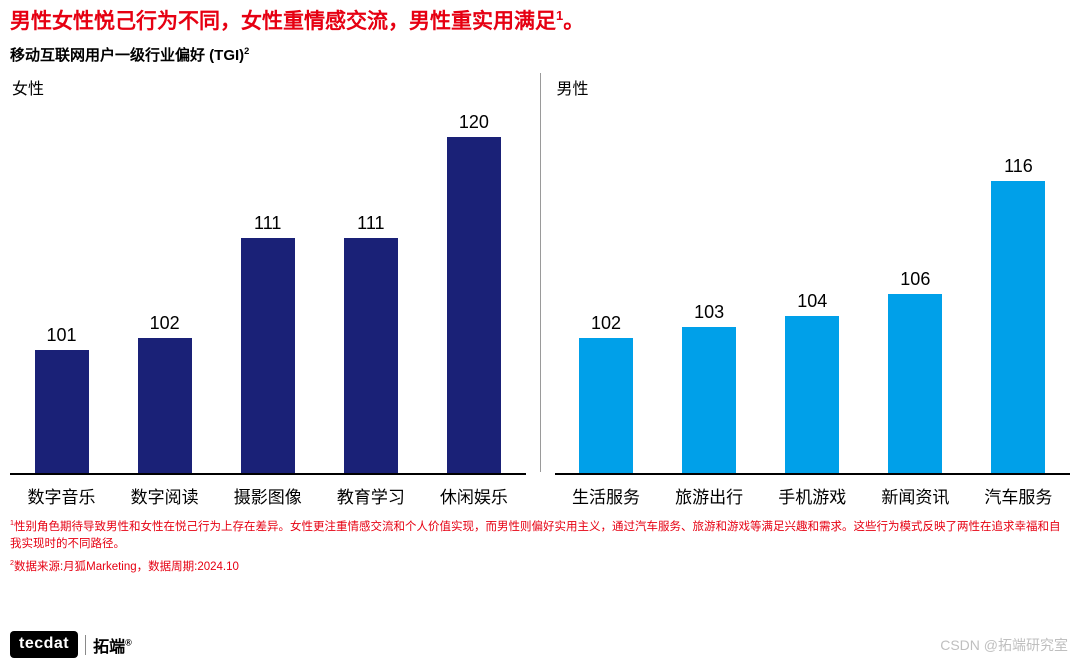  Describe the element at coordinates (28, 90) in the screenshot. I see `chart-female-title: 女性` at that location.